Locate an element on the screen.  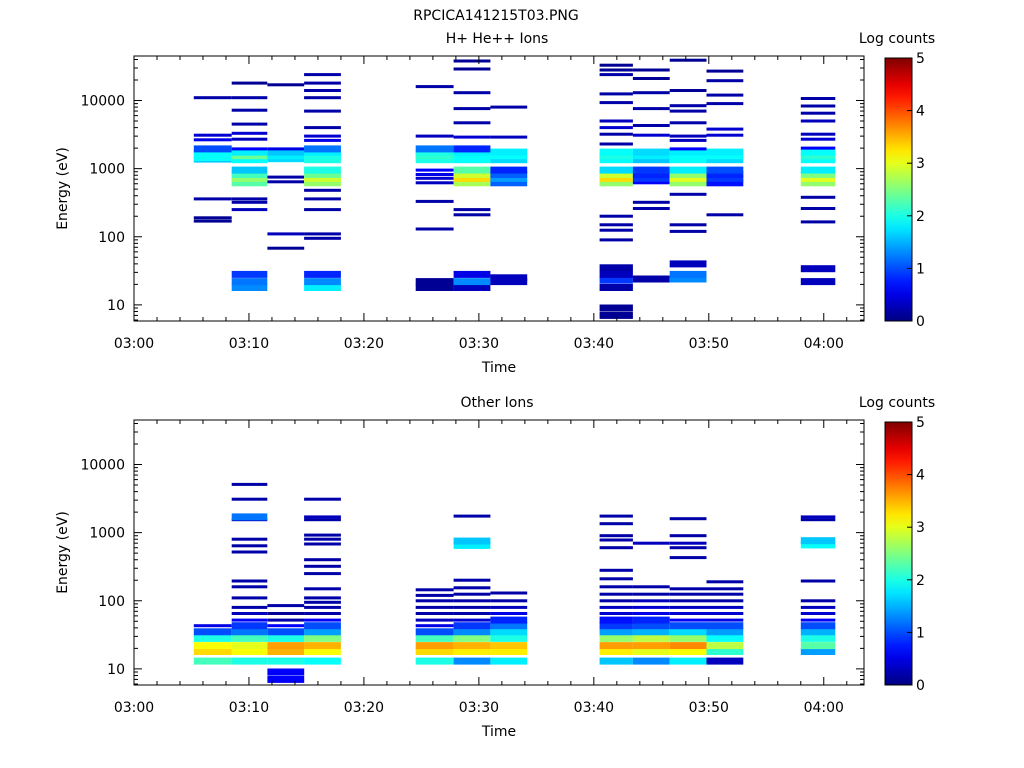
x-tick-label: 03:00 is located at coordinates (134, 344).